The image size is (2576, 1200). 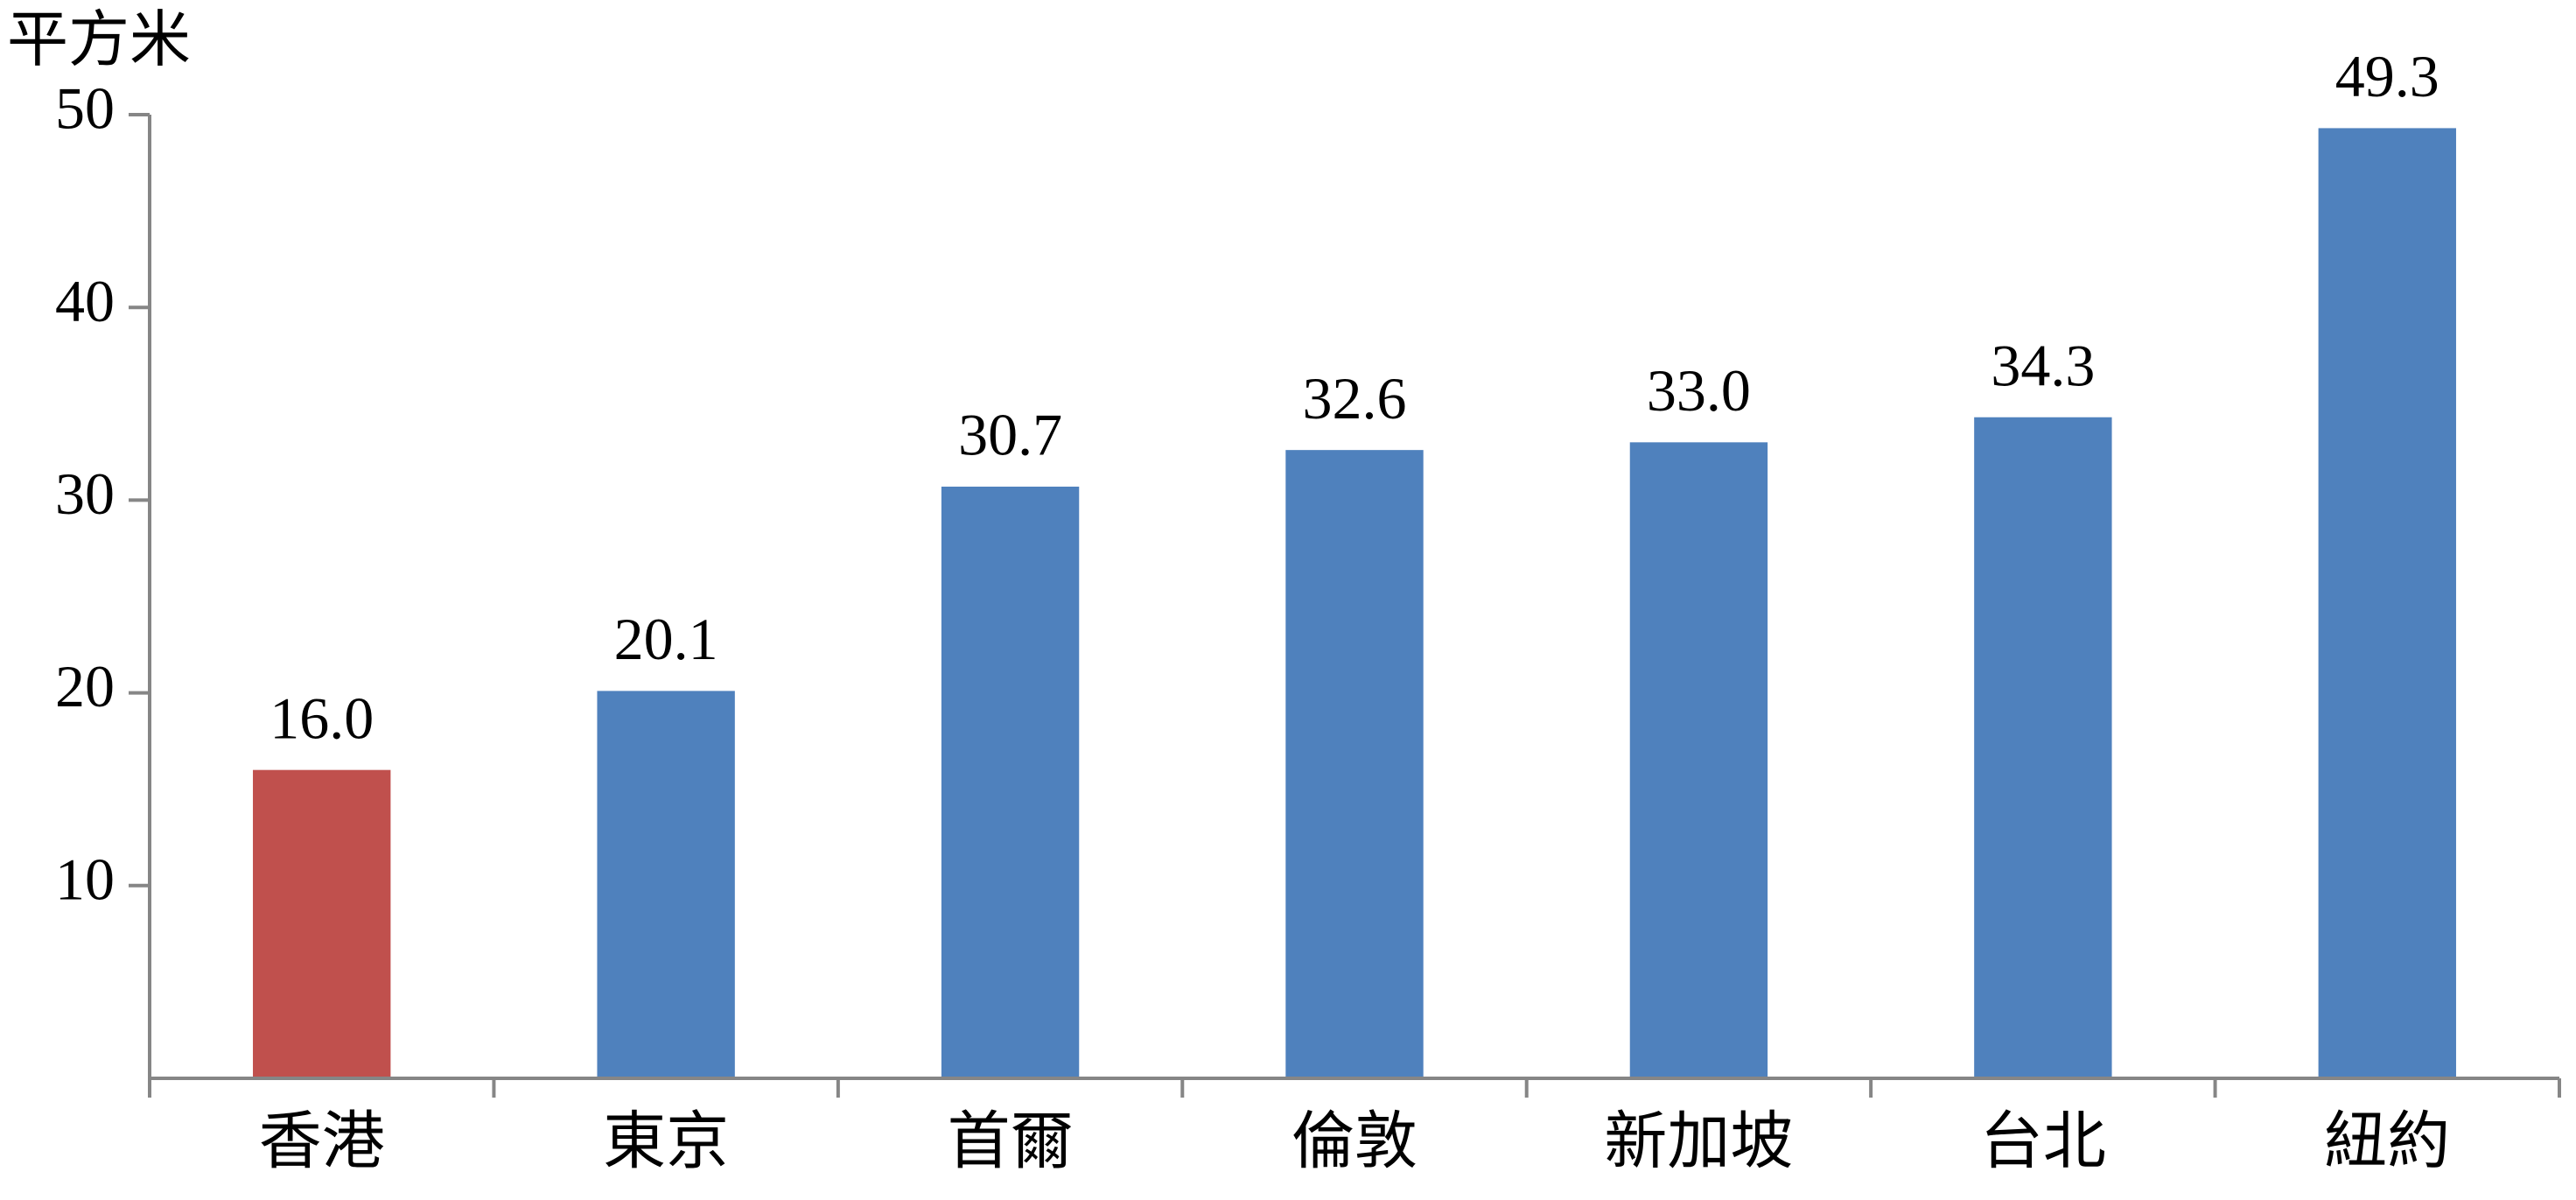 I want to click on value-label: 20.1, so click(x=666, y=639).